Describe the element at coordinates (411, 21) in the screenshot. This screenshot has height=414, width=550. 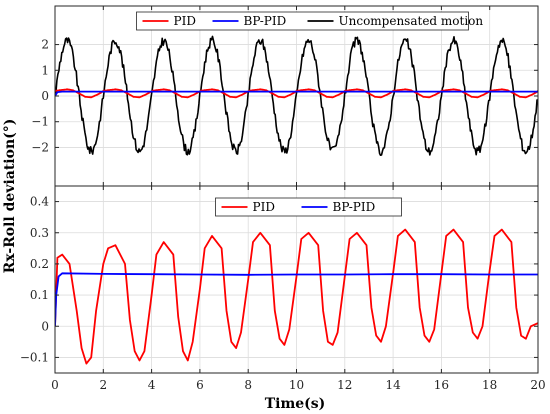
I see `top-legend-label: Uncompensated motion` at that location.